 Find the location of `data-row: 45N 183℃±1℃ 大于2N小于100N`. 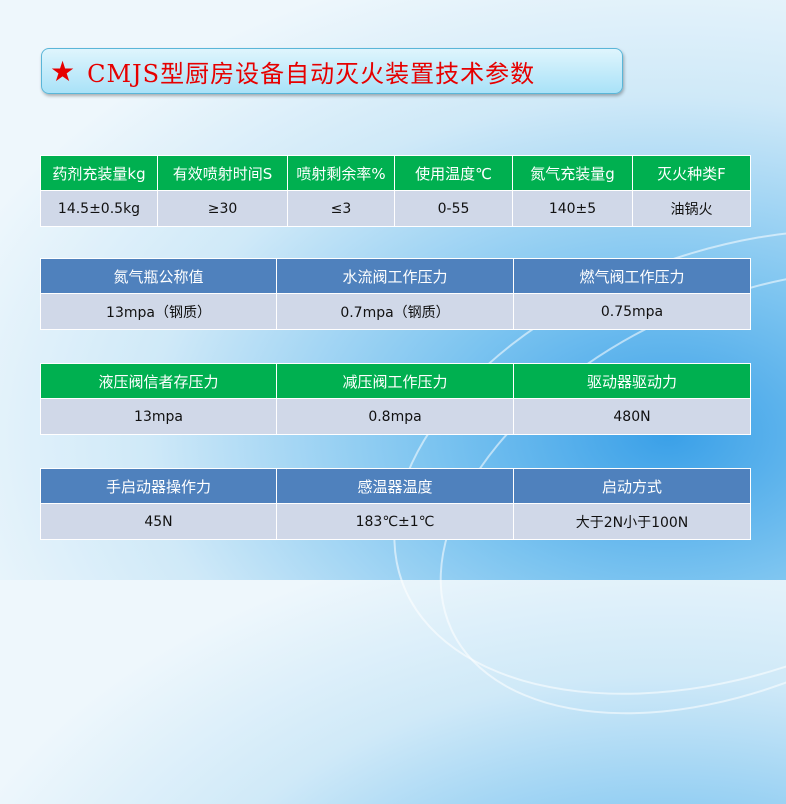

data-row: 45N 183℃±1℃ 大于2N小于100N is located at coordinates (395, 521).